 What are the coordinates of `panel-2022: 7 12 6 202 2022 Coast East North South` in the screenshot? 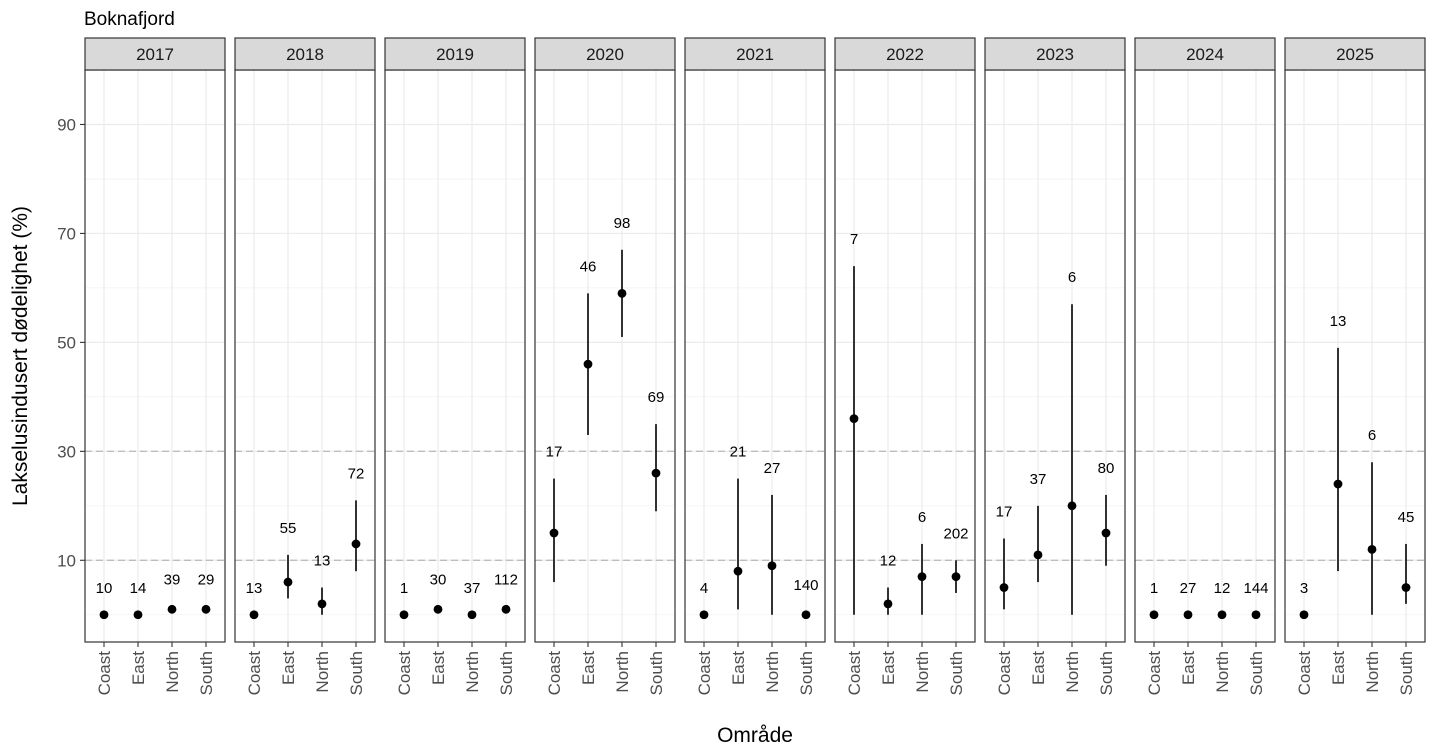 It's located at (905, 366).